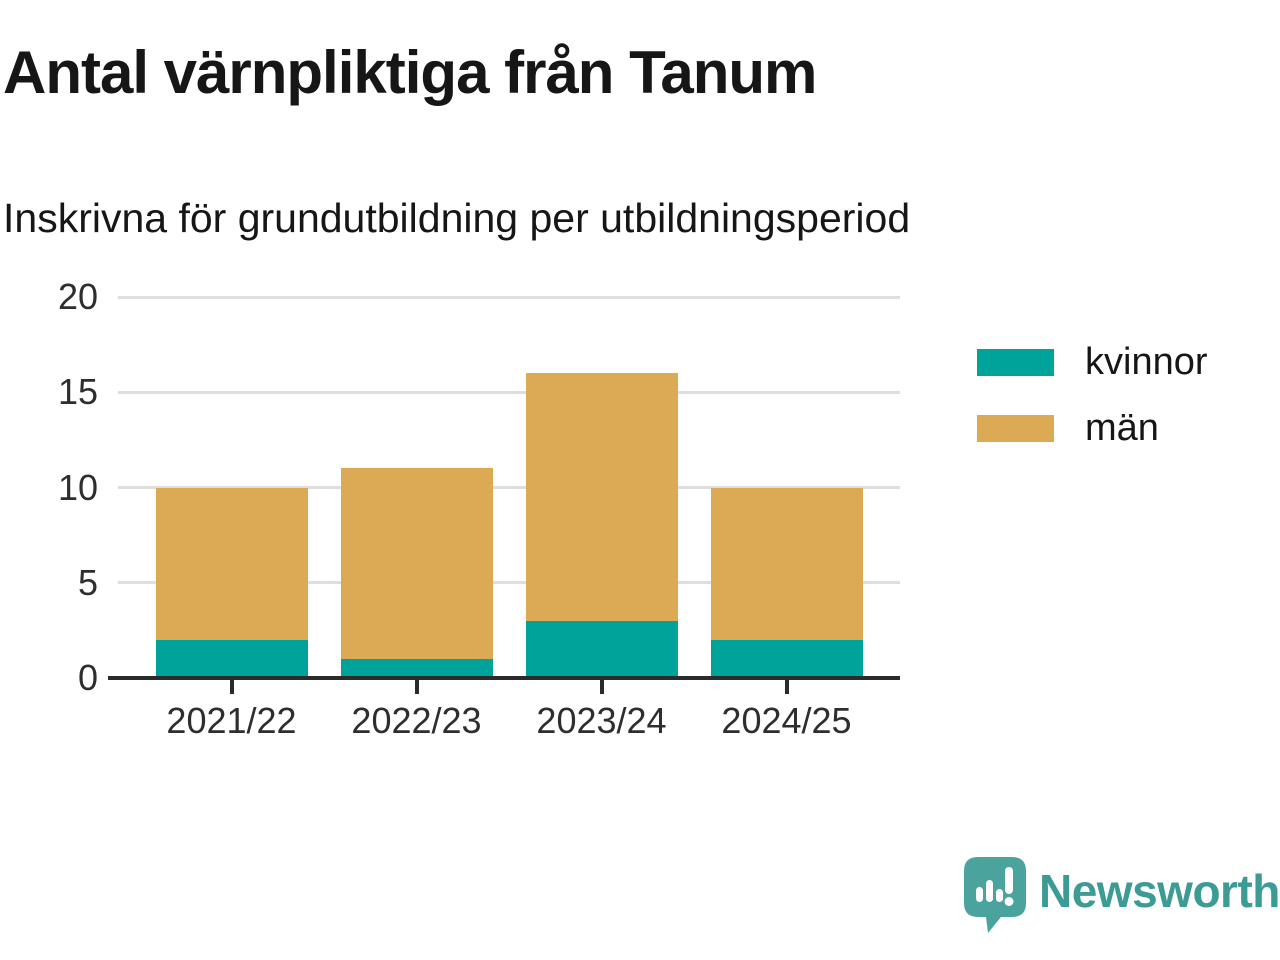  I want to click on legend-item-man: män, so click(1092, 428).